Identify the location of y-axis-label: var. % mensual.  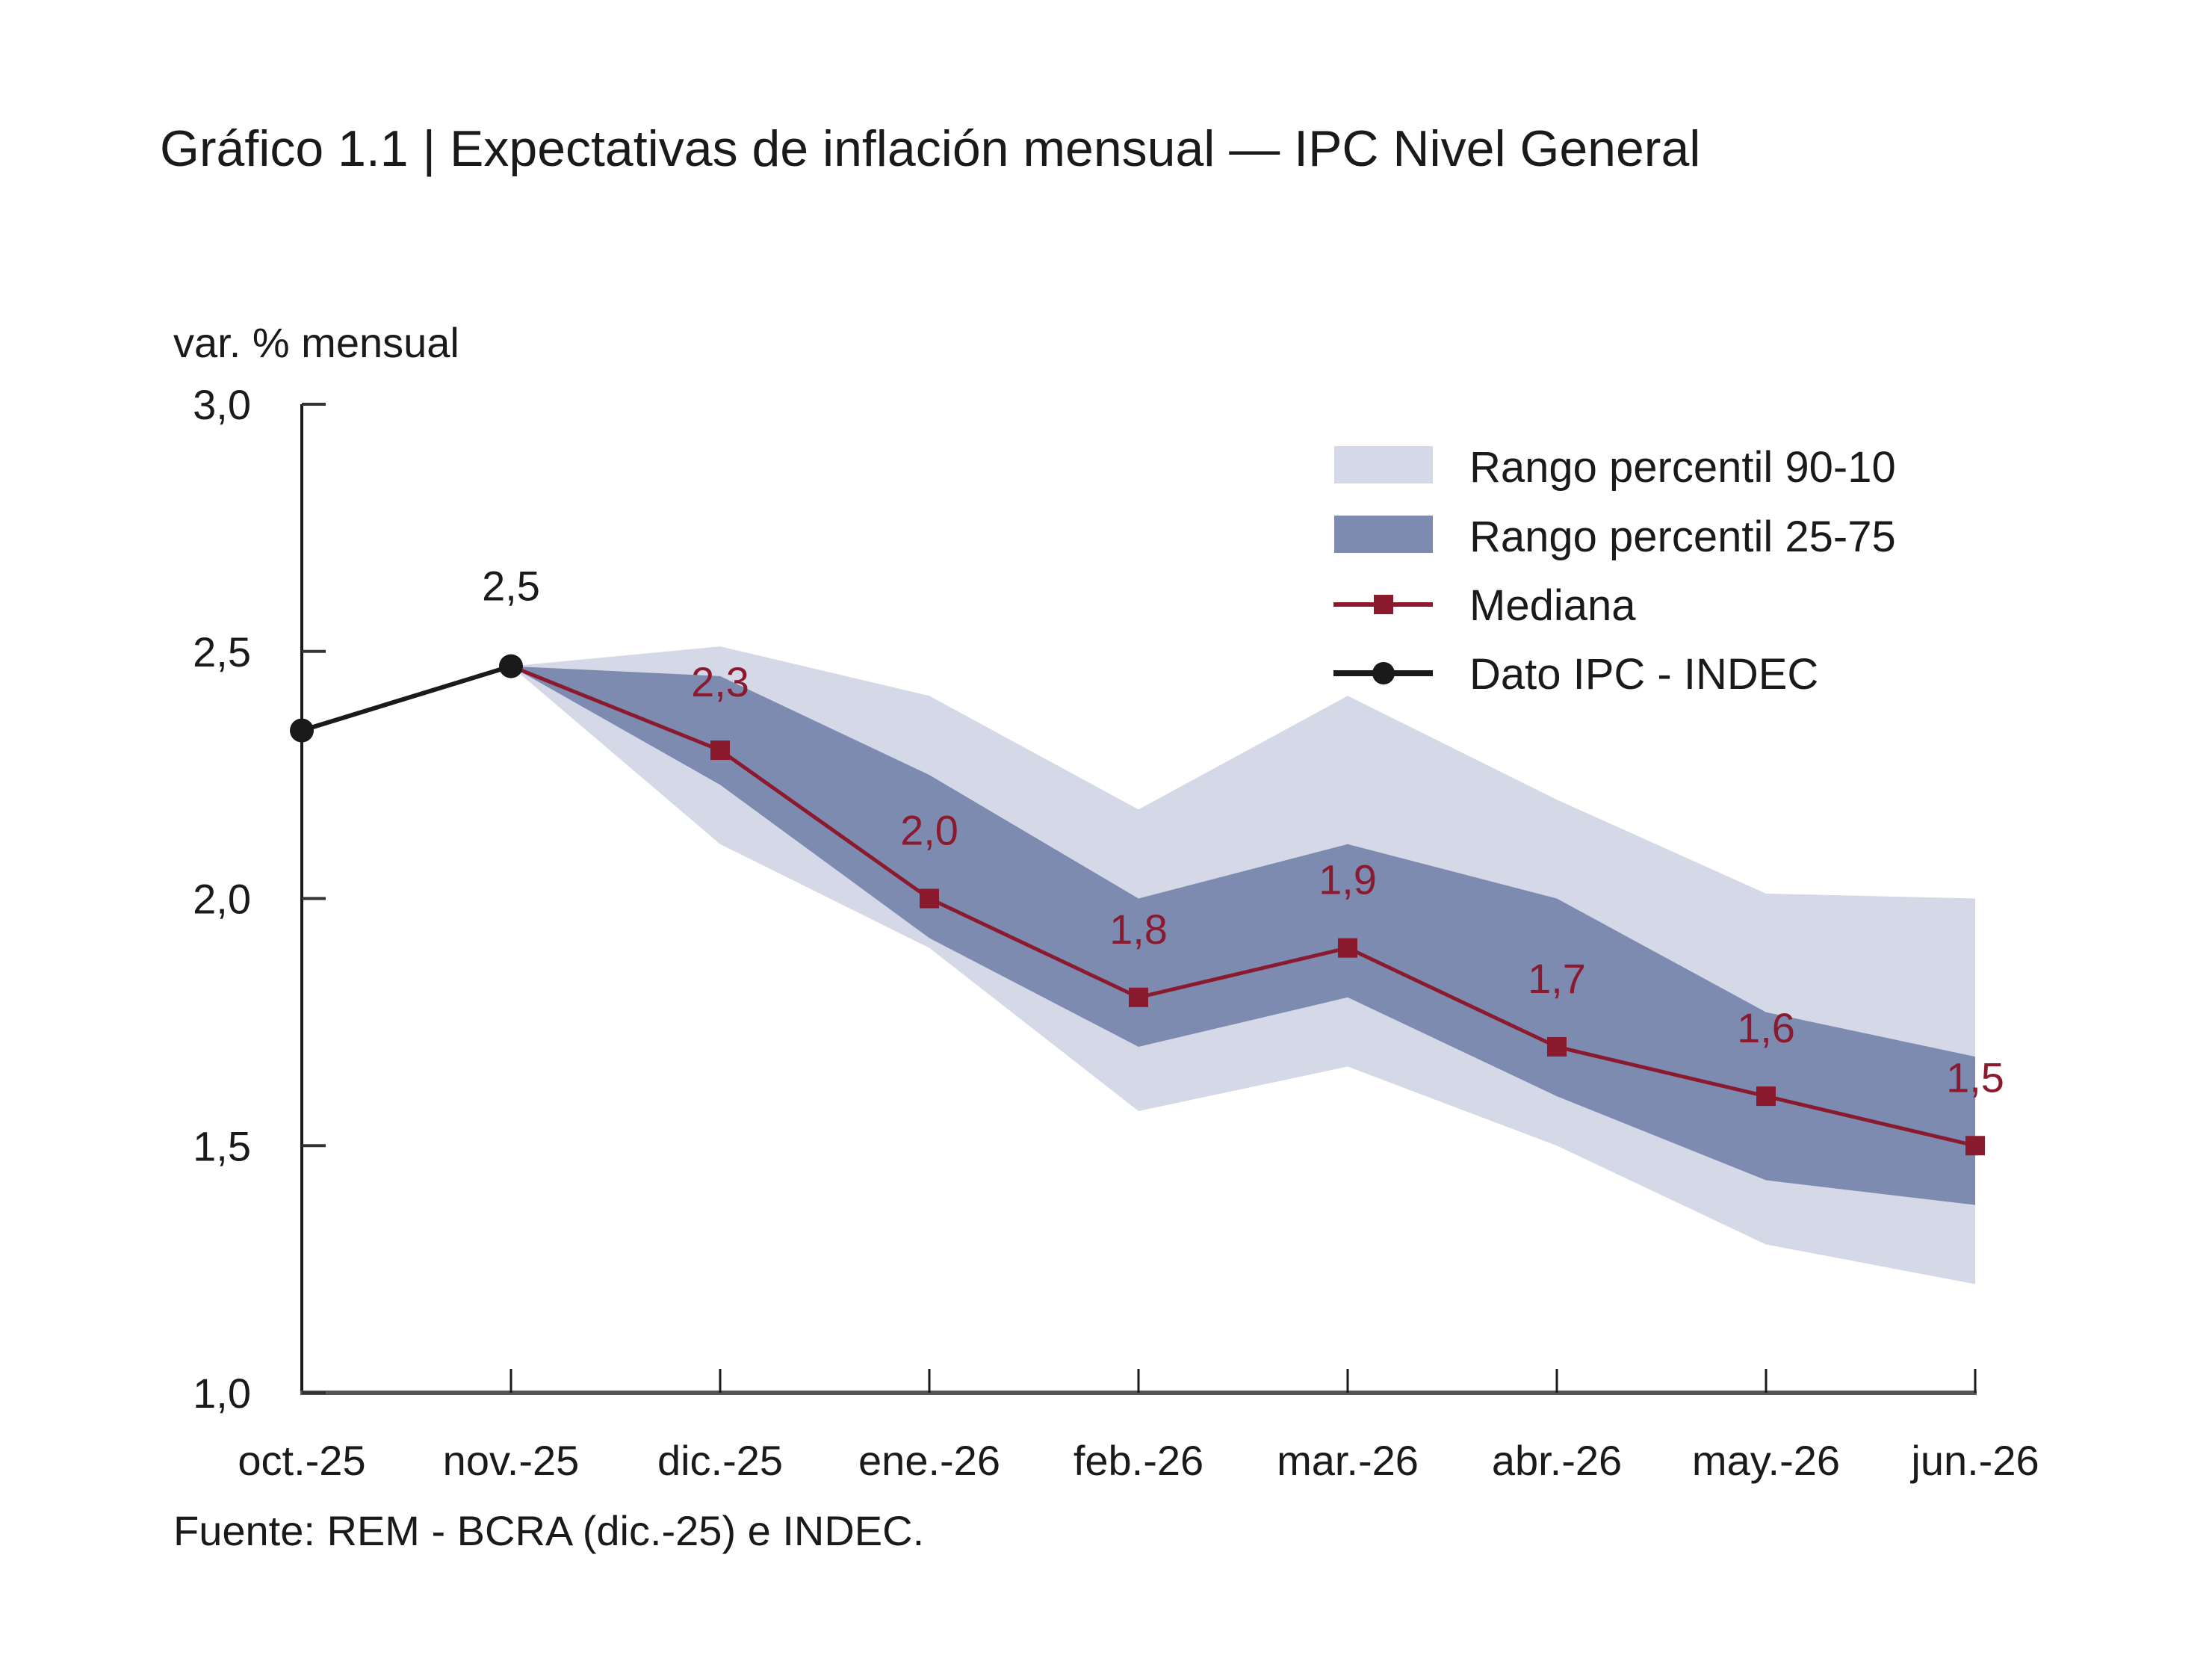
(316, 342).